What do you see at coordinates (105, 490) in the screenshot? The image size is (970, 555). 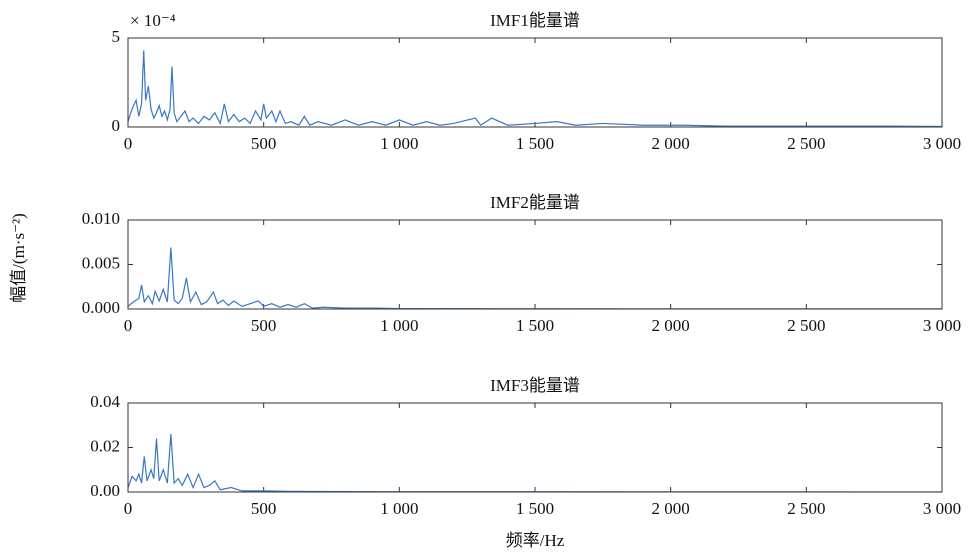 I see `y-tick-label: 0.00` at bounding box center [105, 490].